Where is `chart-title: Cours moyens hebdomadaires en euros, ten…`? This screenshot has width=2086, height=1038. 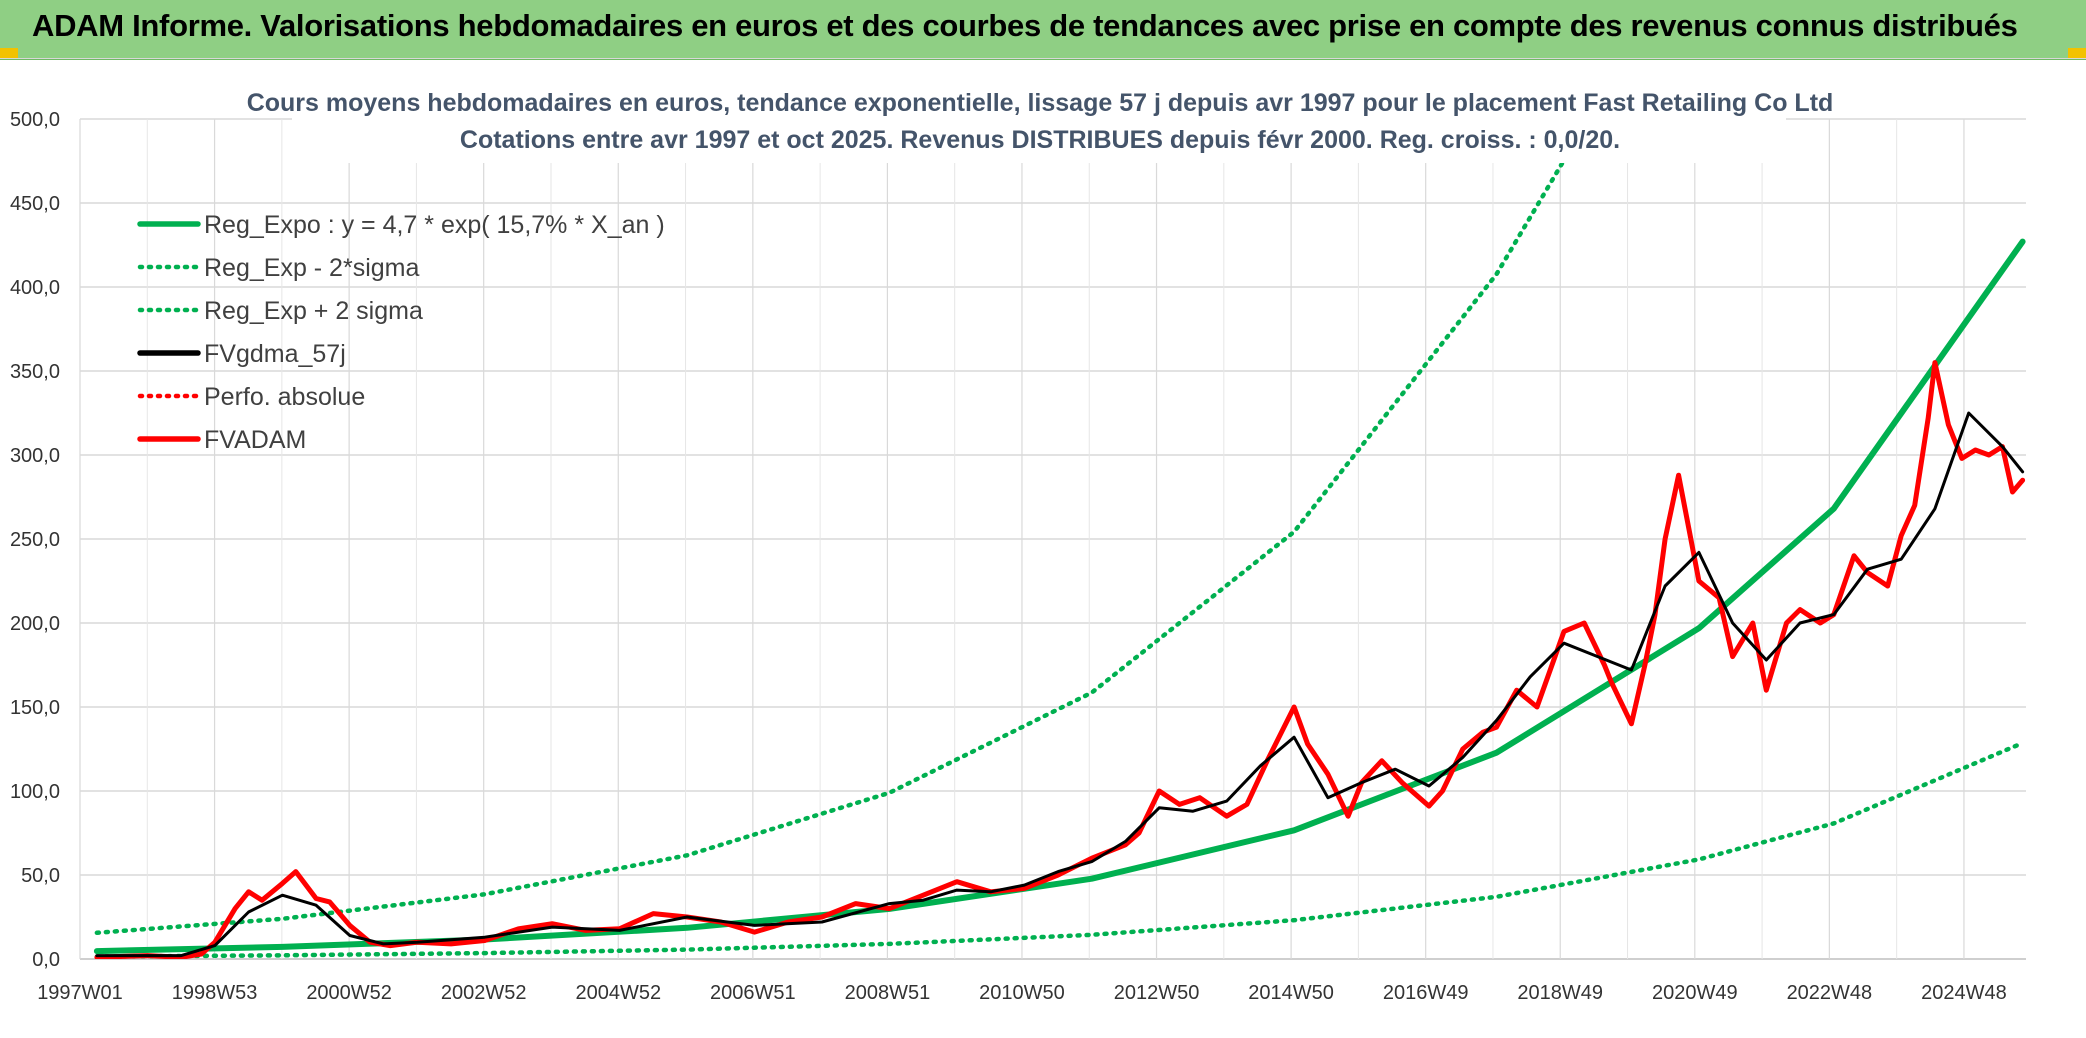 chart-title: Cours moyens hebdomadaires en euros, ten… is located at coordinates (1040, 103).